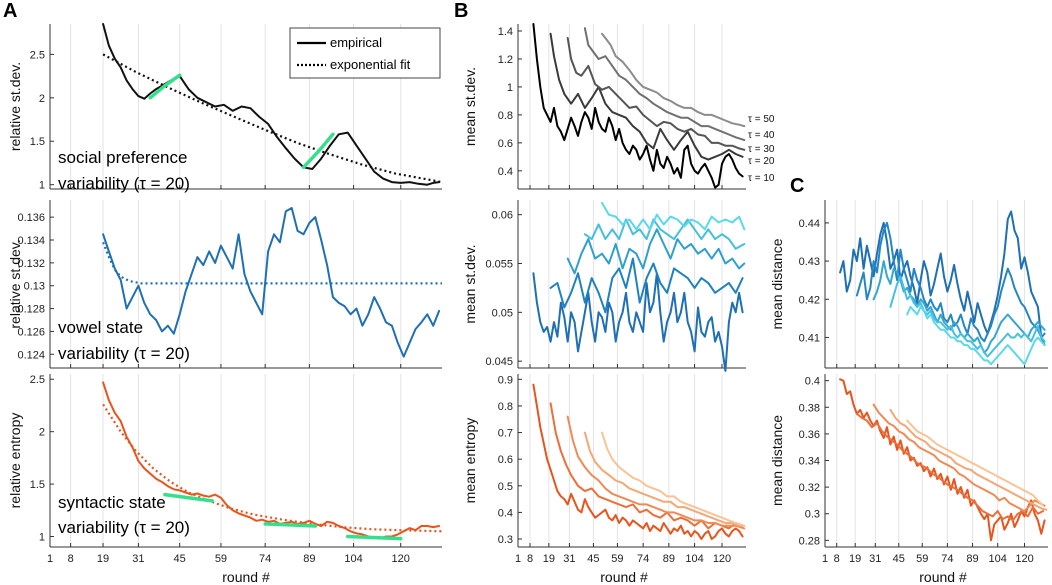  Describe the element at coordinates (809, 224) in the screenshot. I see `y-tick-label: 0.44` at that location.